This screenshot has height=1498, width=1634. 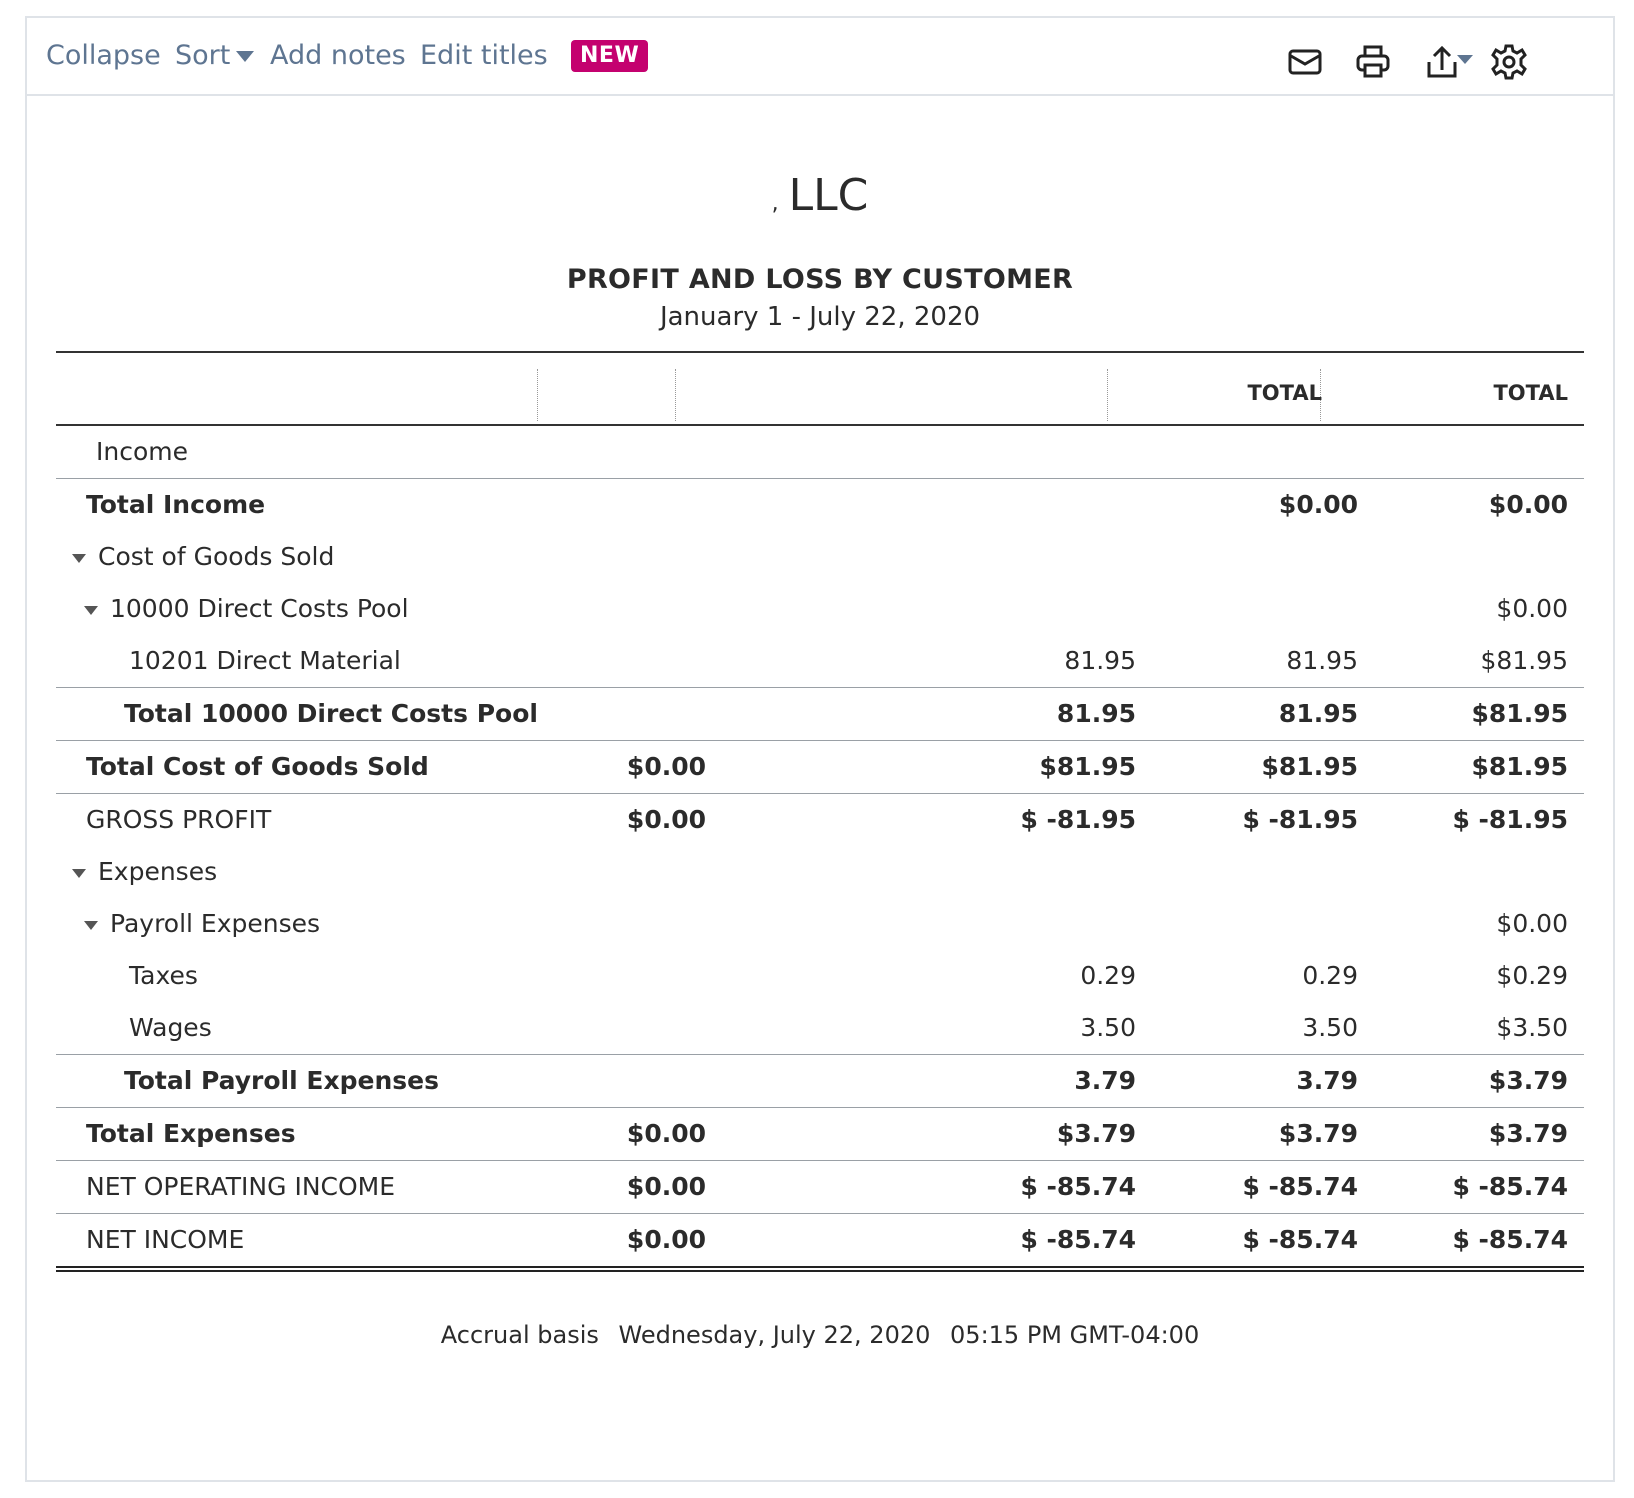 I want to click on row-label: Income, so click(x=142, y=451).